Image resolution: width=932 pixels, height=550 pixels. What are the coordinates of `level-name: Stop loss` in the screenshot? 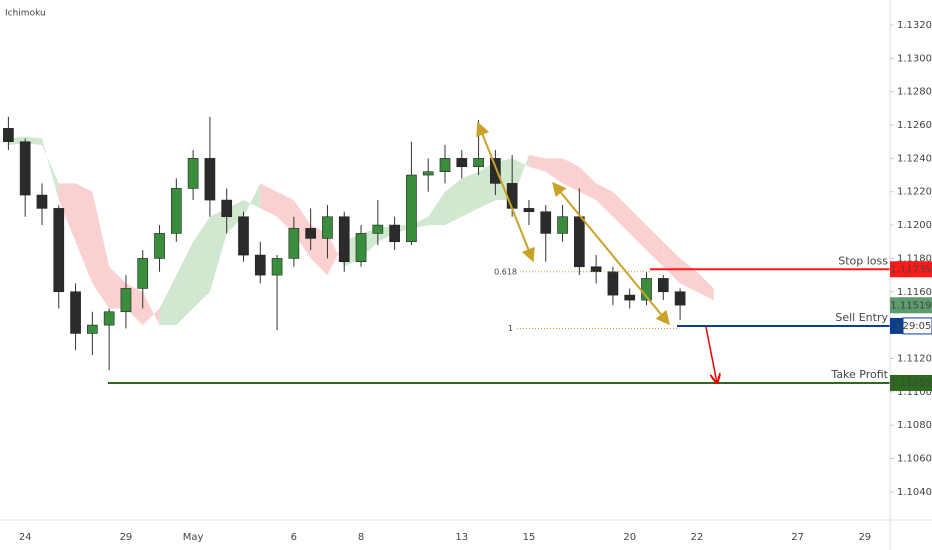 It's located at (863, 260).